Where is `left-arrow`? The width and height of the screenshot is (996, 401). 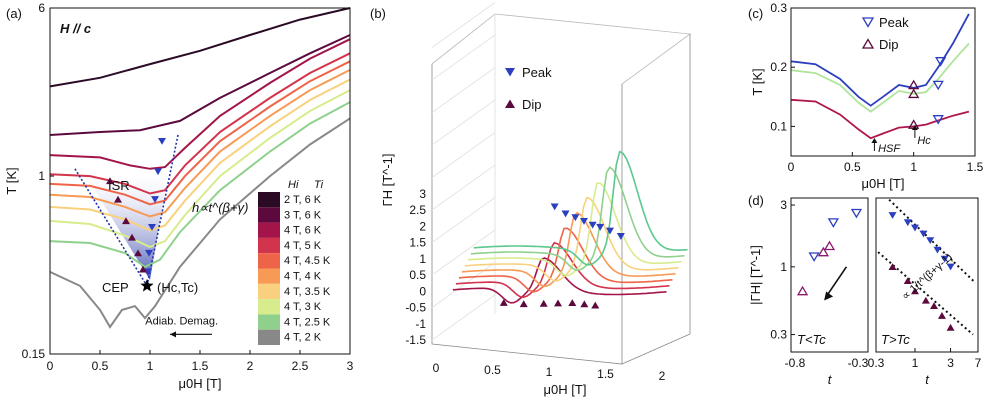
left-arrow is located at coordinates (836, 282).